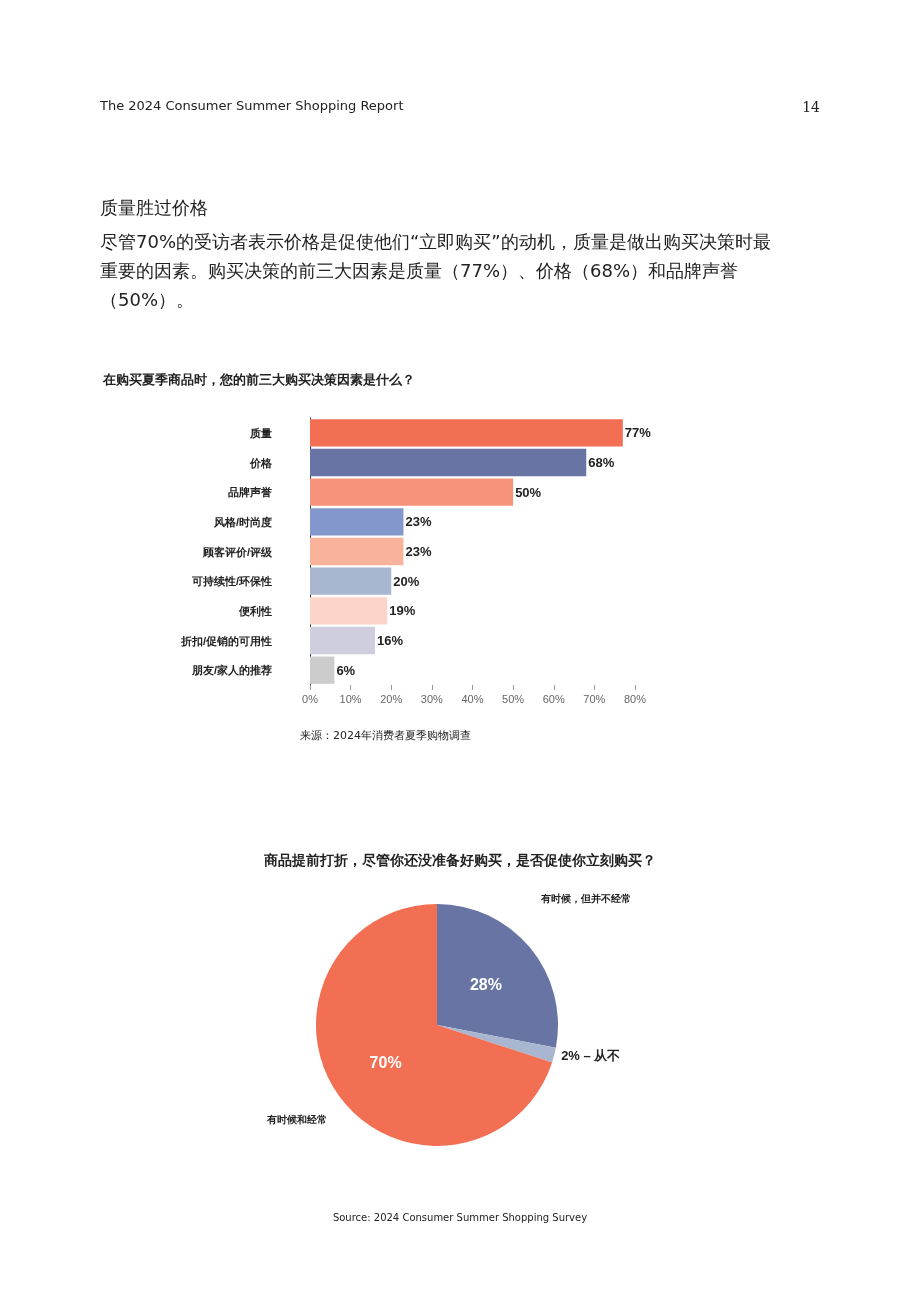 The height and width of the screenshot is (1302, 920). What do you see at coordinates (390, 640) in the screenshot?
I see `data-label: 16%` at bounding box center [390, 640].